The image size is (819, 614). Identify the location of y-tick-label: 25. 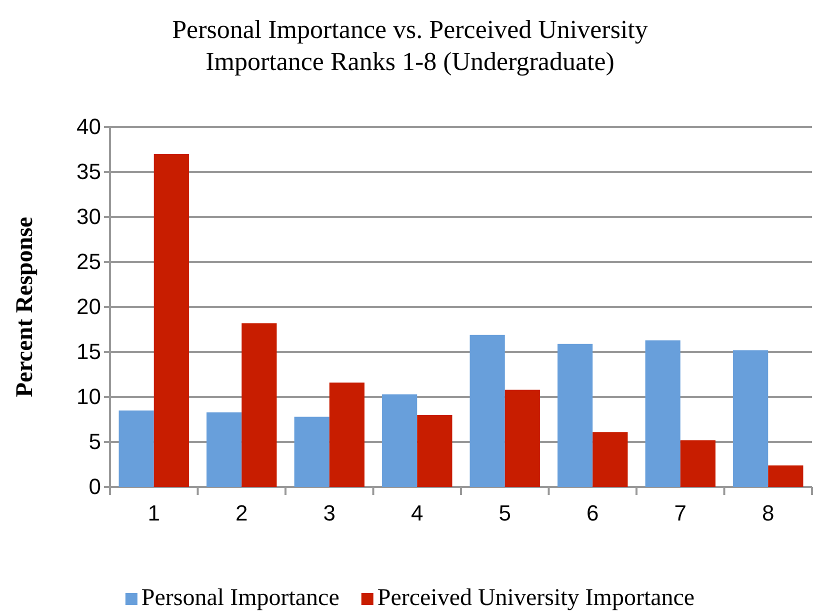
(88, 261).